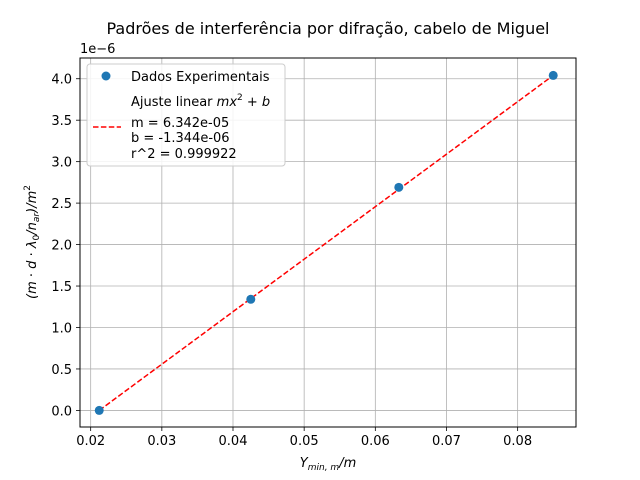  What do you see at coordinates (61, 287) in the screenshot?
I see `y-tick-label: 1.5` at bounding box center [61, 287].